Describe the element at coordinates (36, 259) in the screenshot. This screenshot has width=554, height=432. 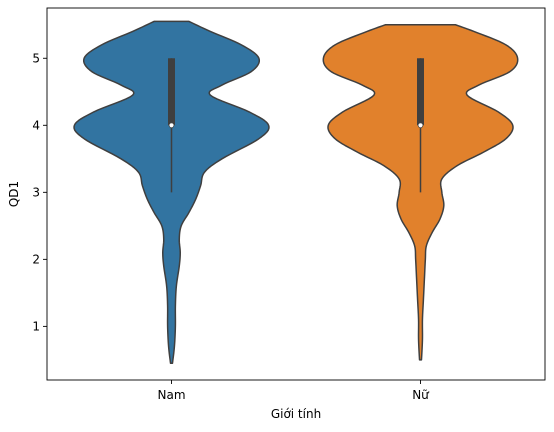
I see `y-tick-label: 2` at that location.